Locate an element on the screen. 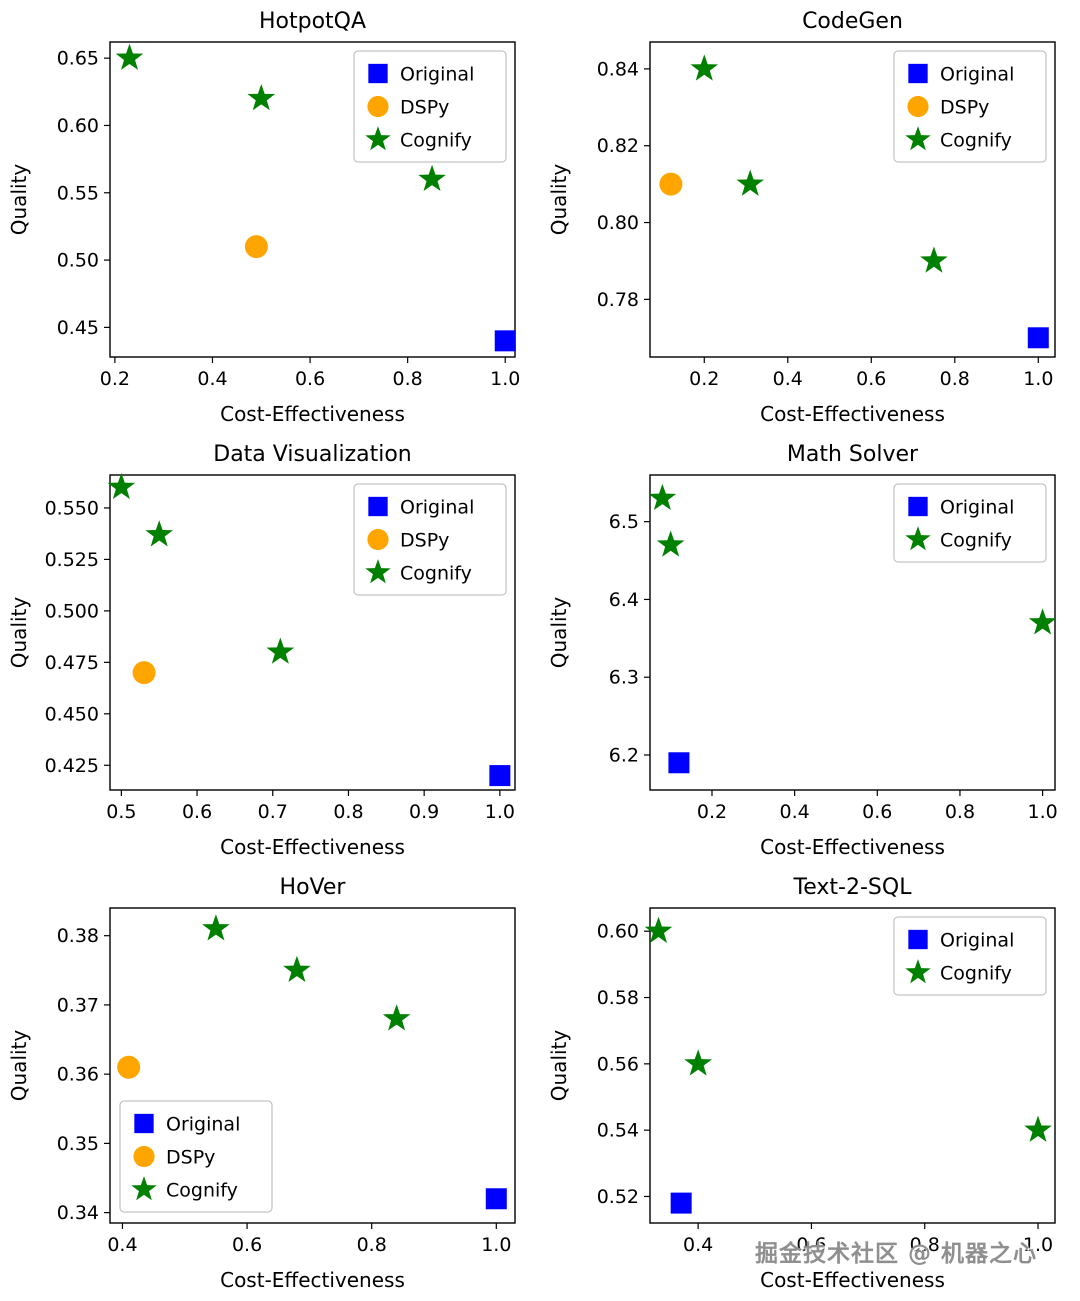  y-tick-label: 0.36 is located at coordinates (78, 1075).